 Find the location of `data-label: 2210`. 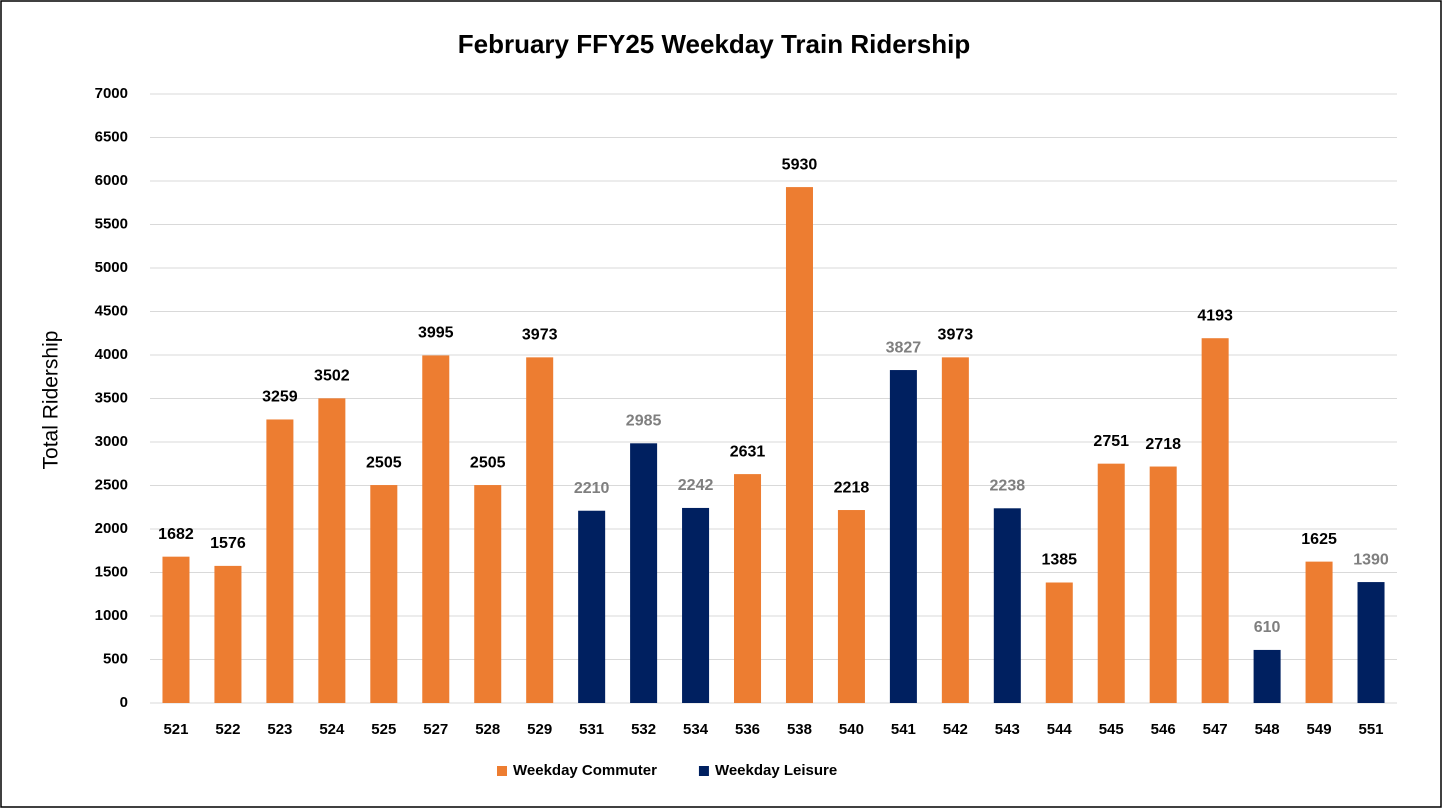

data-label: 2210 is located at coordinates (592, 488).